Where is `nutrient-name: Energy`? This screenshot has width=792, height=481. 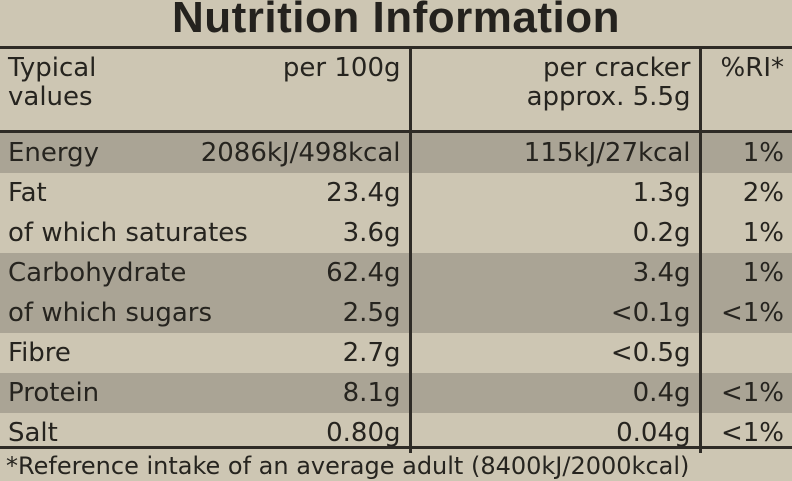 nutrient-name: Energy is located at coordinates (54, 153).